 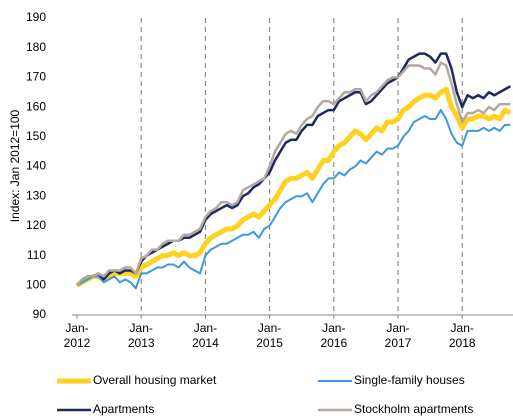 What do you see at coordinates (398, 335) in the screenshot?
I see `x-tick-label: Jan-2017` at bounding box center [398, 335].